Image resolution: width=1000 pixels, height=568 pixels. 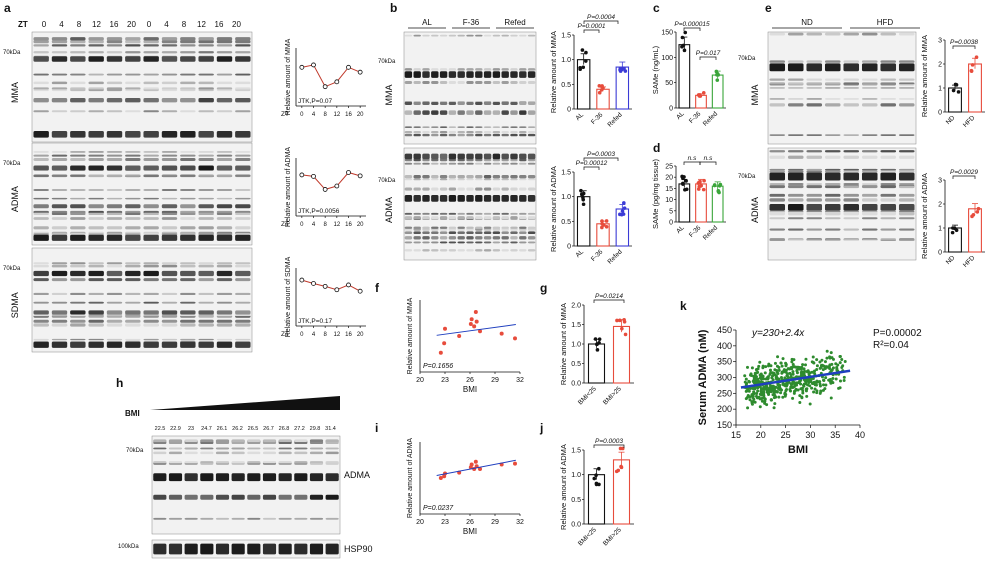 I want to click on bar-j-ylabel: Relative amount of ADMA, so click(x=563, y=487).